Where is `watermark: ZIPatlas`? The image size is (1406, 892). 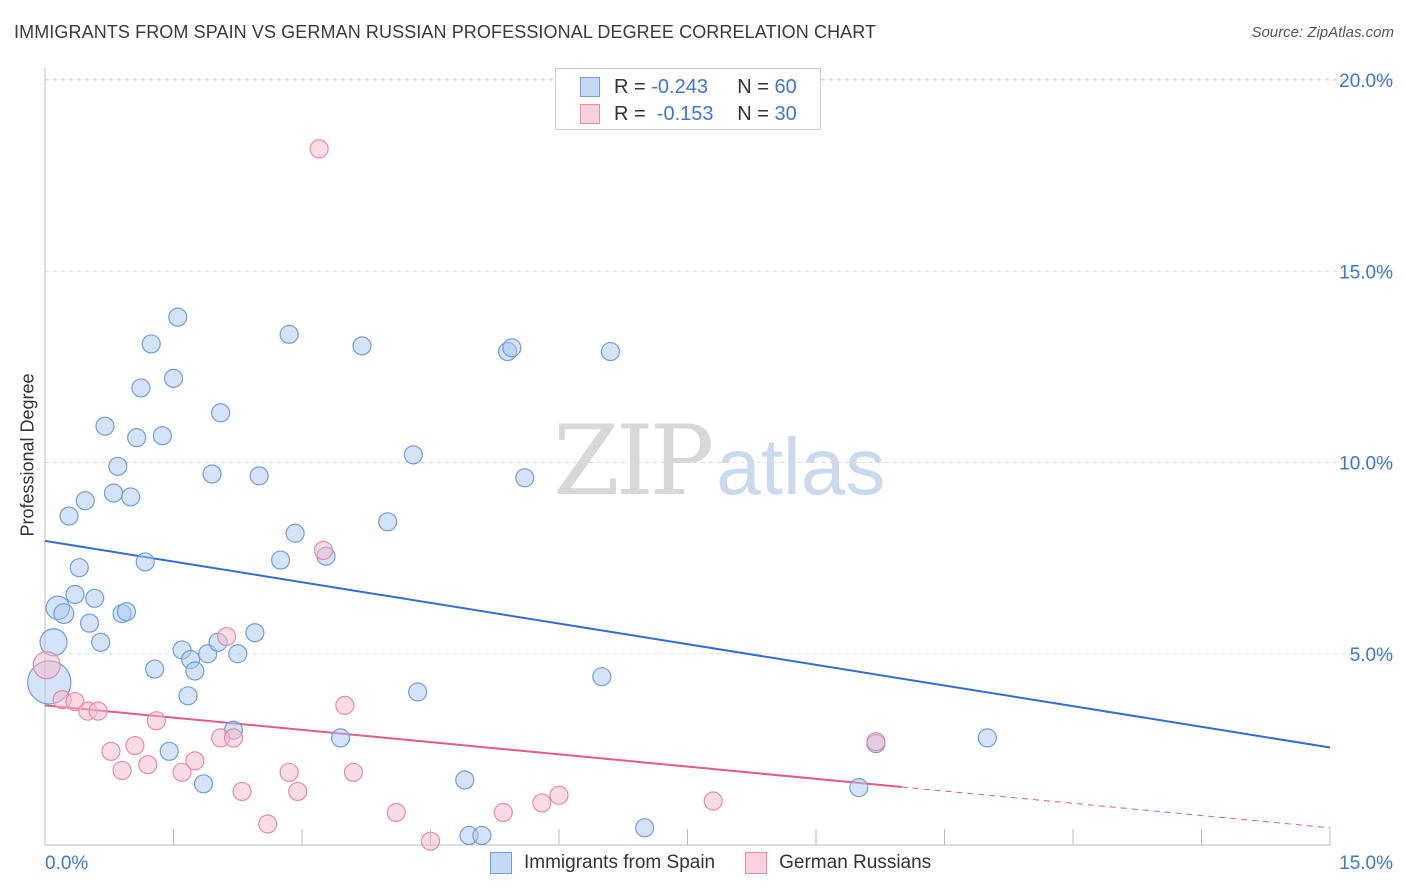
watermark: ZIPatlas is located at coordinates (719, 461).